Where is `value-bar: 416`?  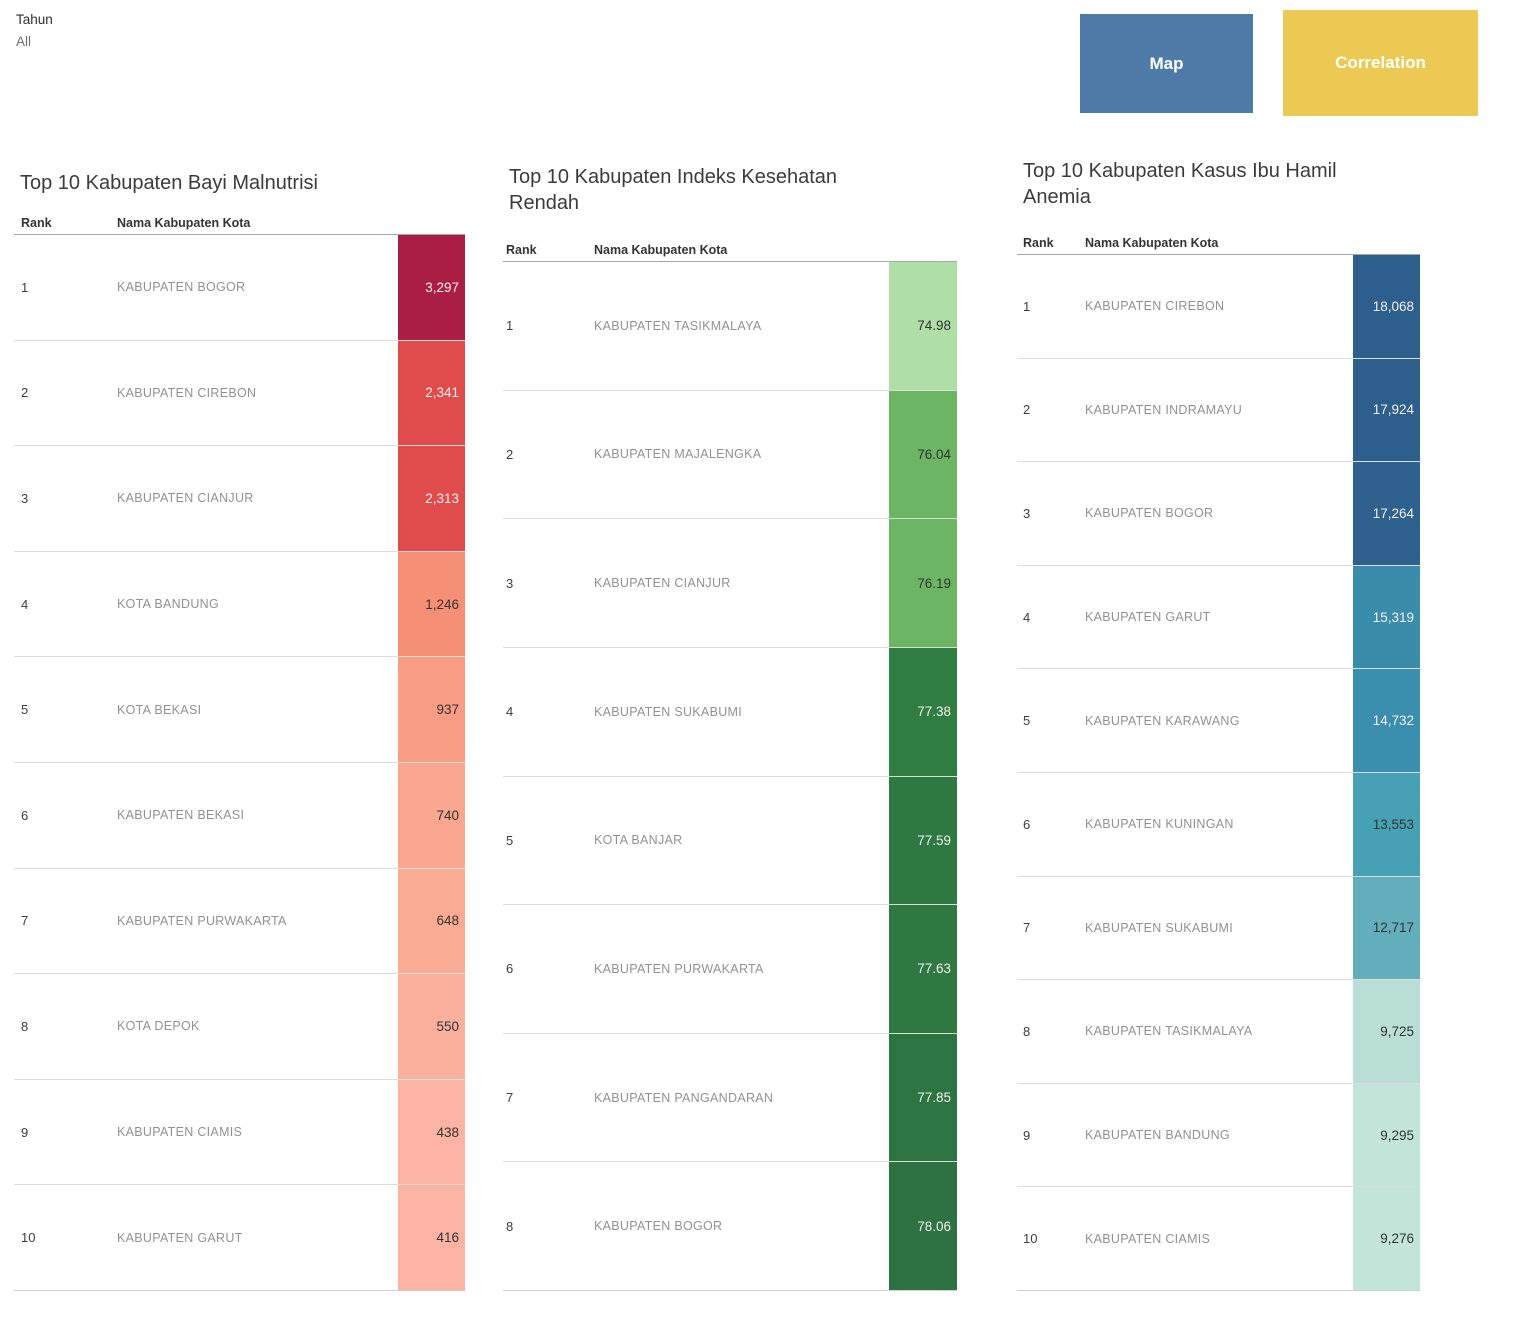 value-bar: 416 is located at coordinates (431, 1237).